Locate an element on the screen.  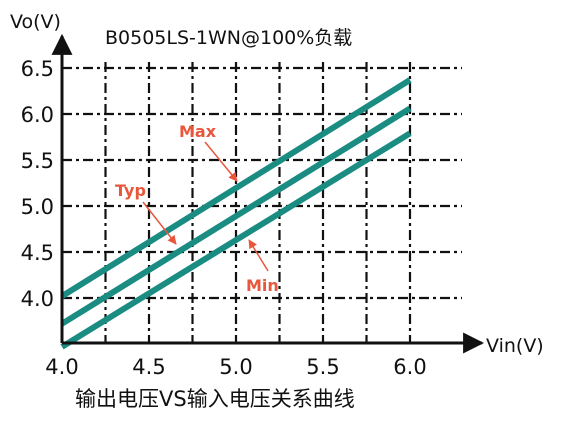
y-tick-label: 6.0 is located at coordinates (37, 115).